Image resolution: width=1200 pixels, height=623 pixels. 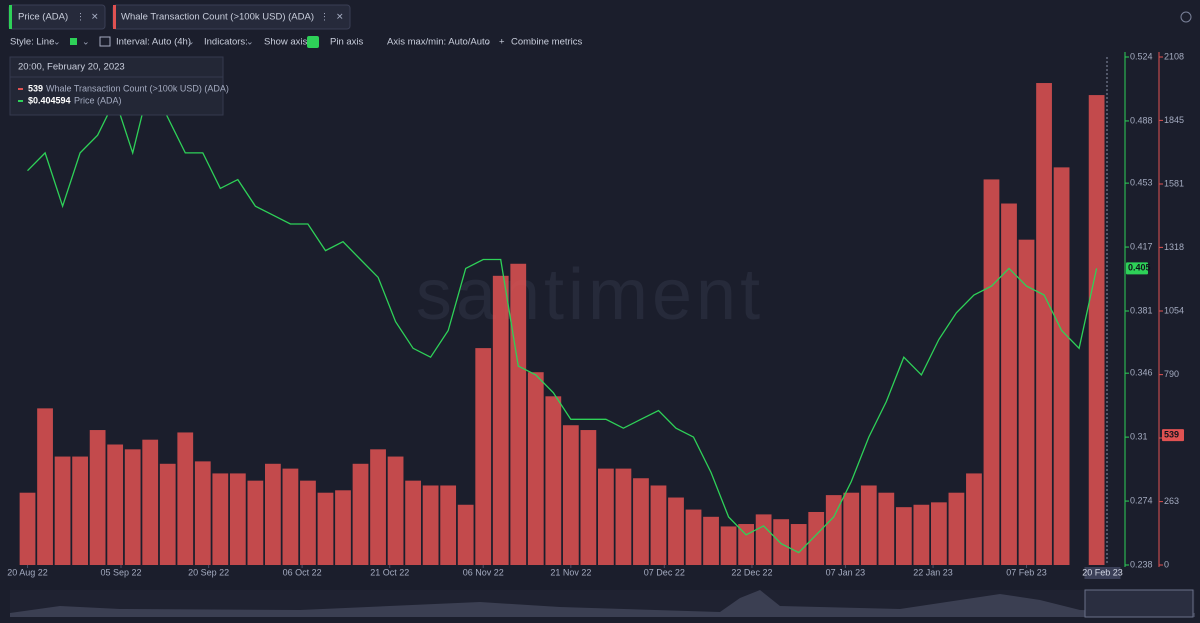 I want to click on tooltip-label: Price (ADA), so click(x=98, y=100).